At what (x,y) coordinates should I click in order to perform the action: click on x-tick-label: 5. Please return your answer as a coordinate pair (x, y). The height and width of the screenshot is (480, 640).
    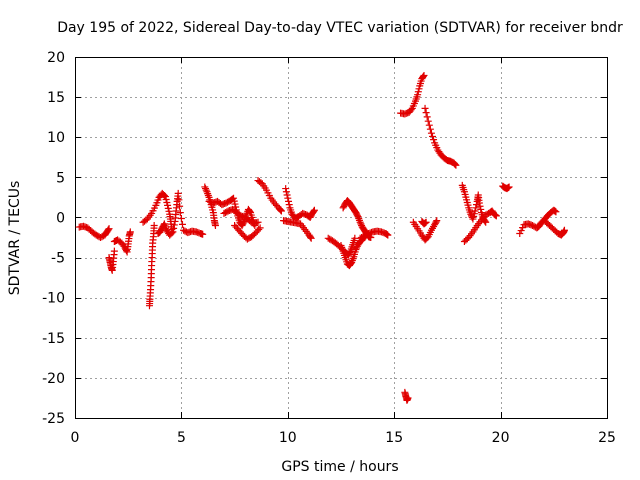
    Looking at the image, I should click on (181, 438).